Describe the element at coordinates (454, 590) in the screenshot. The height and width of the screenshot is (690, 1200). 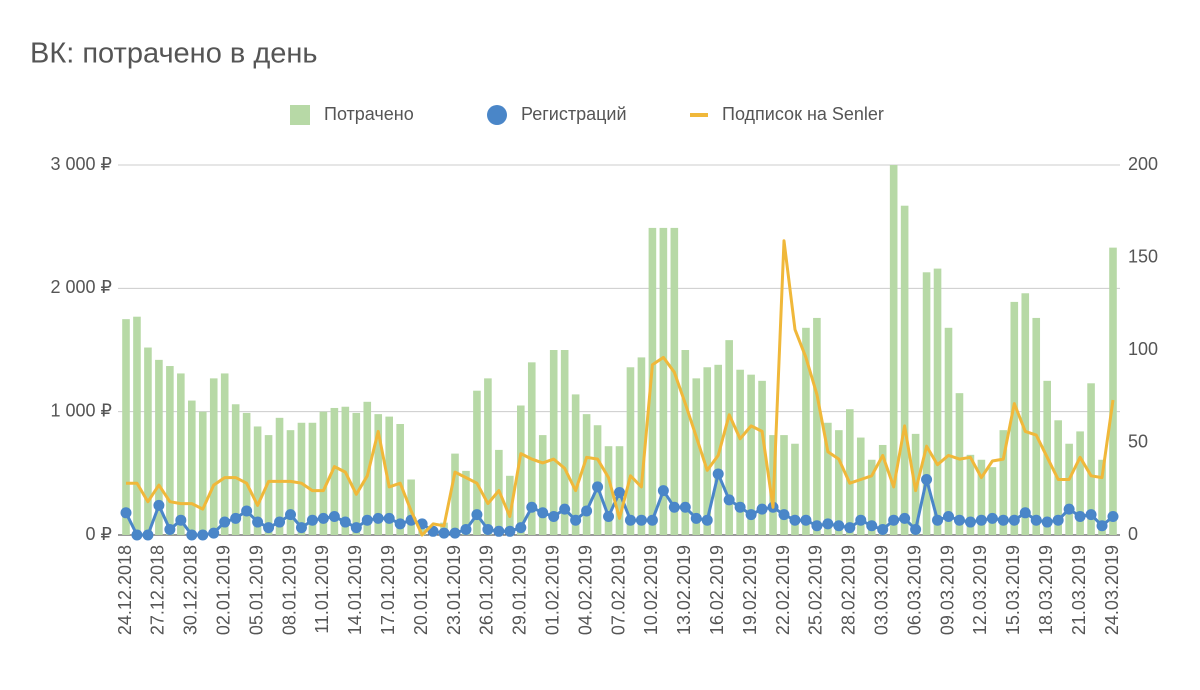
I see `x-tick-label: 23.01.2019` at that location.